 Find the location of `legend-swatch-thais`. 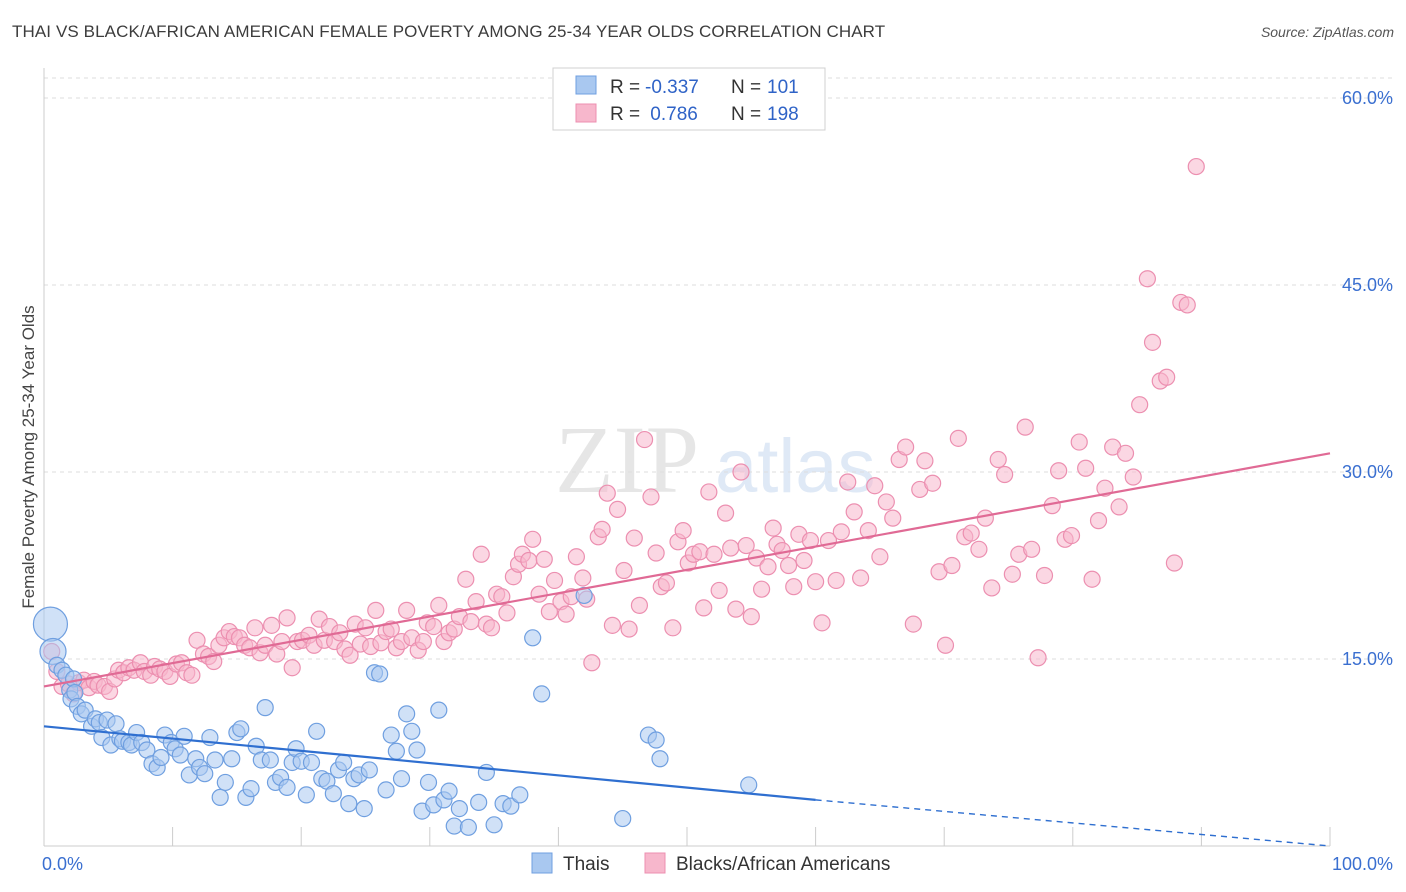

legend-swatch-thais is located at coordinates (586, 85).